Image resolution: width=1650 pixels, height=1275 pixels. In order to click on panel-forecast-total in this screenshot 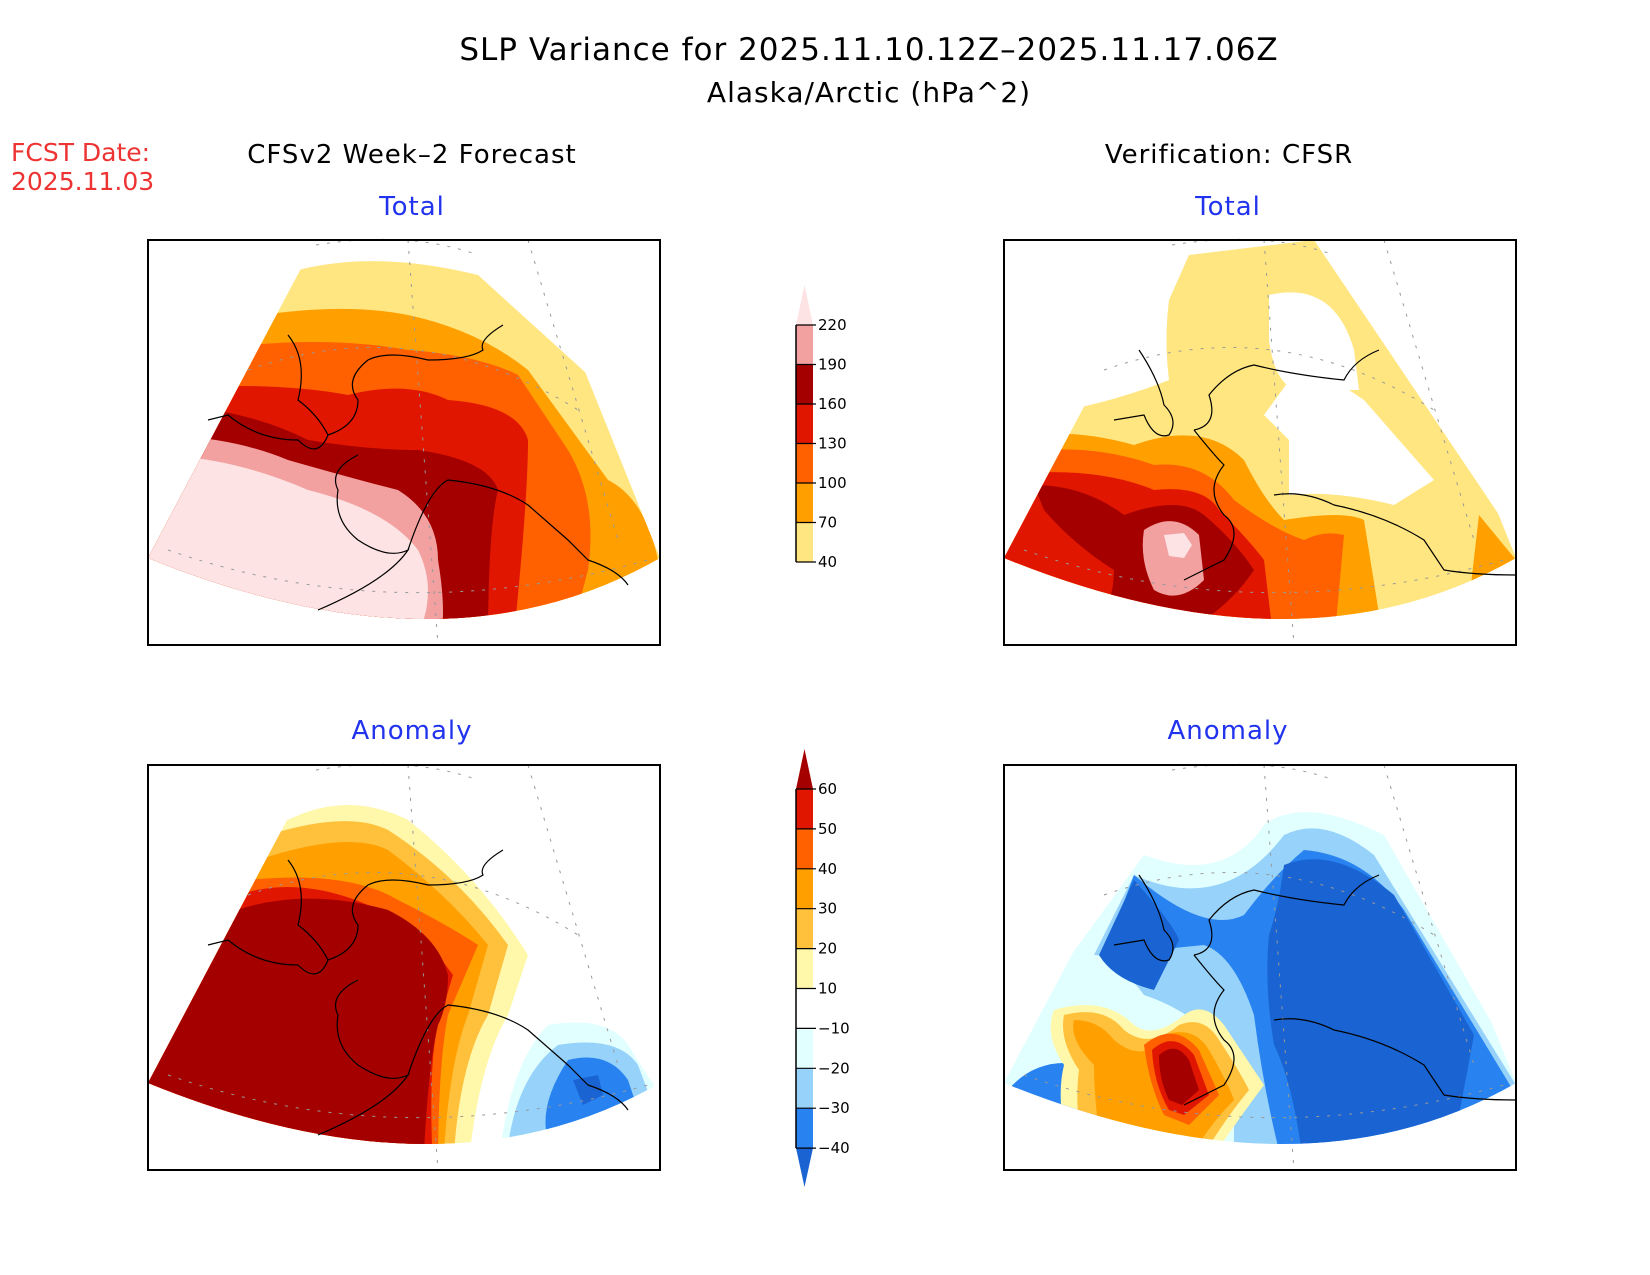, I will do `click(404, 442)`.